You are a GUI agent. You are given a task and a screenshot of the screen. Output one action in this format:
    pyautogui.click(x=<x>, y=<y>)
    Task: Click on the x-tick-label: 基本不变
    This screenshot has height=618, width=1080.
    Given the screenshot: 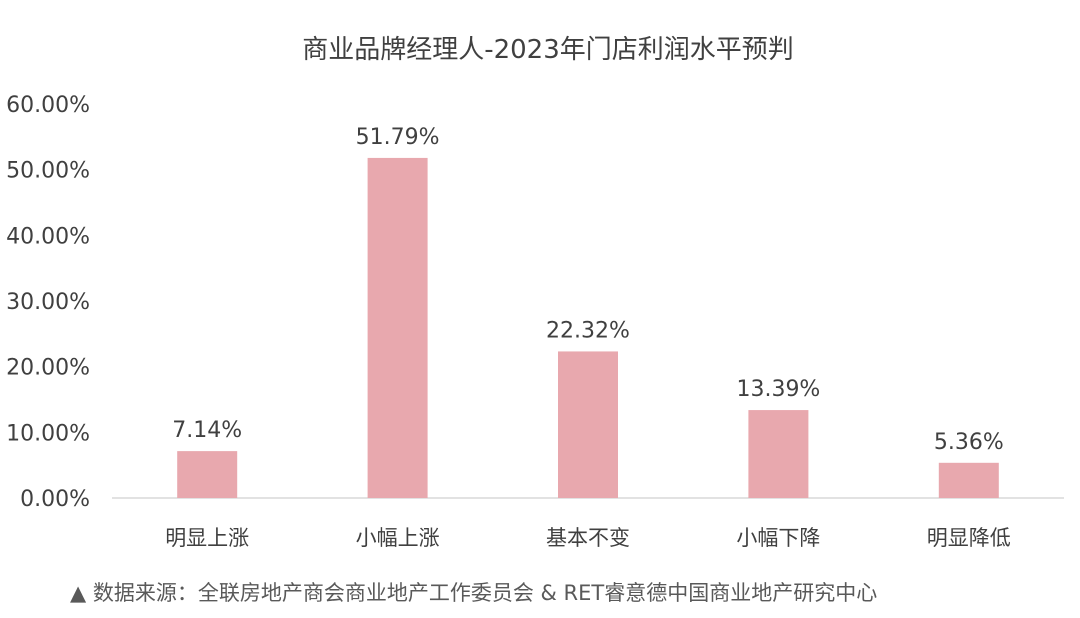 What is the action you would take?
    pyautogui.click(x=588, y=538)
    